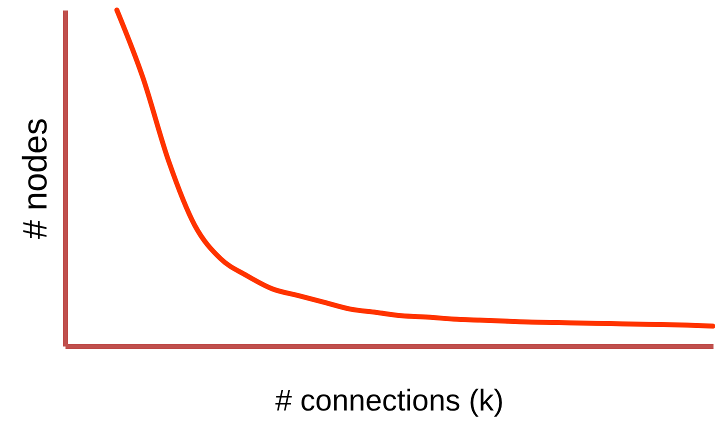 Image resolution: width=715 pixels, height=430 pixels. I want to click on x-axis-title: # connections (k), so click(389, 401).